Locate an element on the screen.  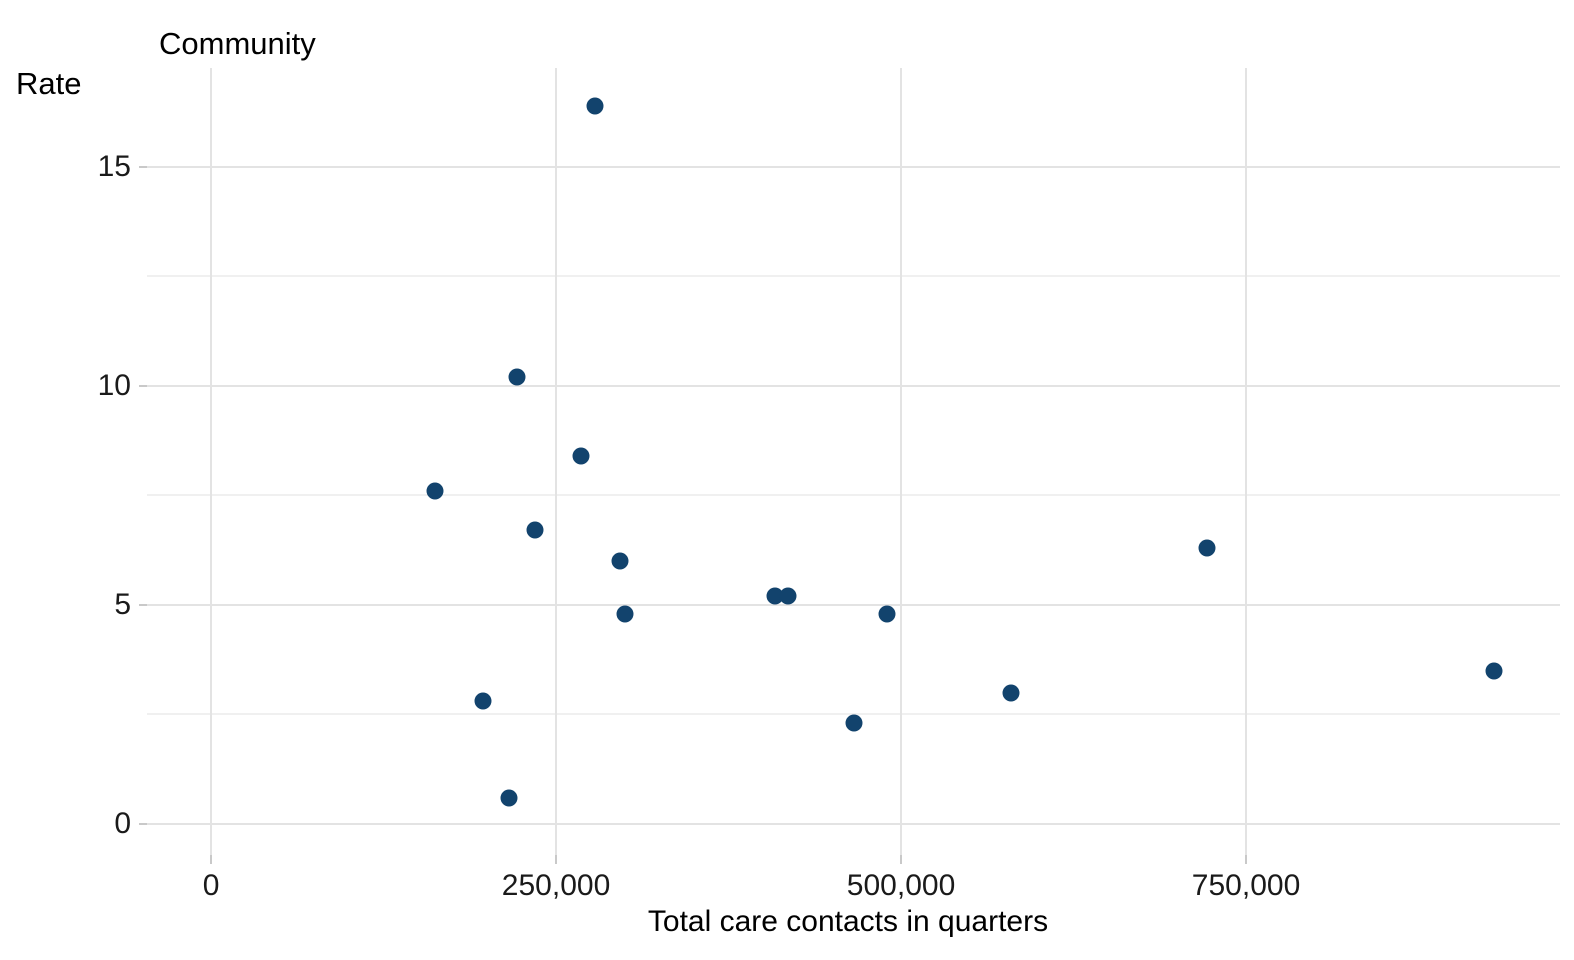
y-tick-label: 10 is located at coordinates (114, 385).